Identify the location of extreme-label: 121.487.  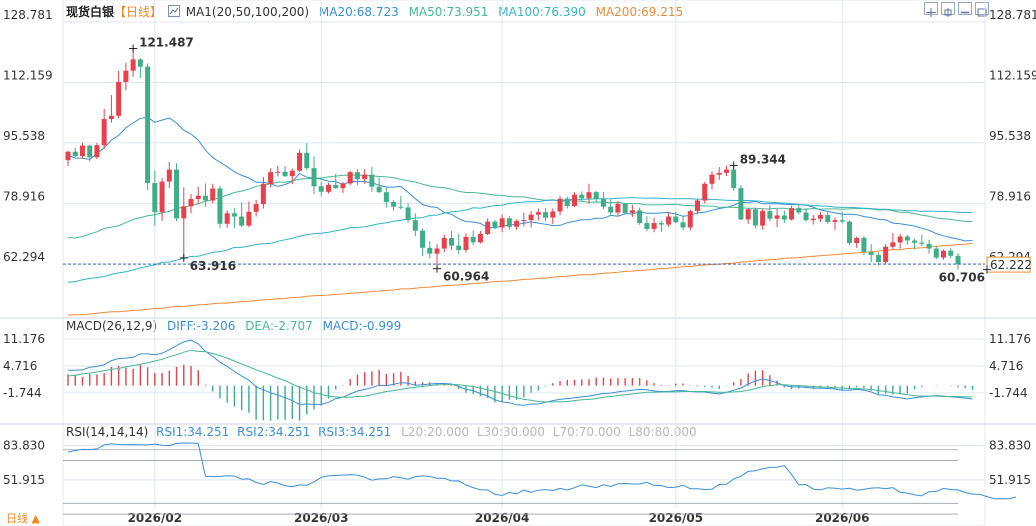
(166, 43).